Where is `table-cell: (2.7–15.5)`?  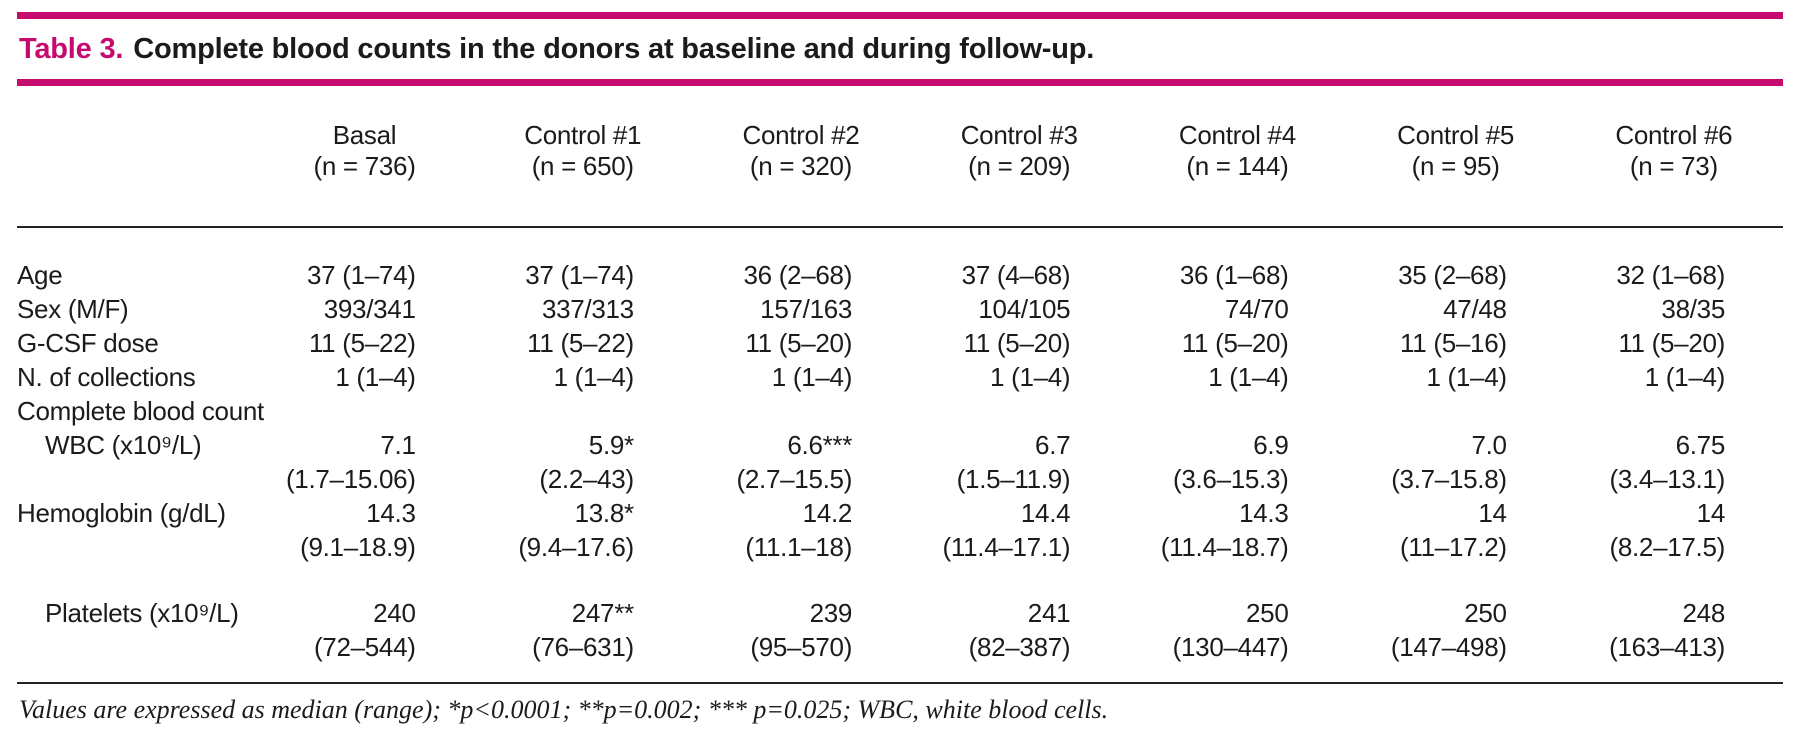
table-cell: (2.7–15.5) is located at coordinates (794, 479).